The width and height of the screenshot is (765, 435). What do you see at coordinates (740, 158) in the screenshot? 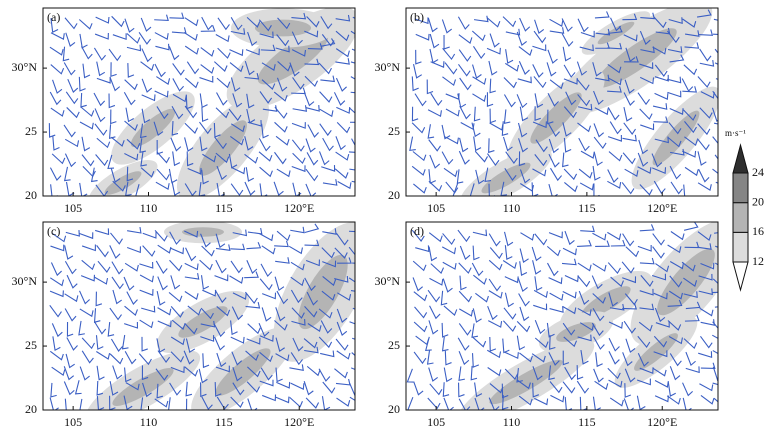
I see `colorbar-end` at bounding box center [740, 158].